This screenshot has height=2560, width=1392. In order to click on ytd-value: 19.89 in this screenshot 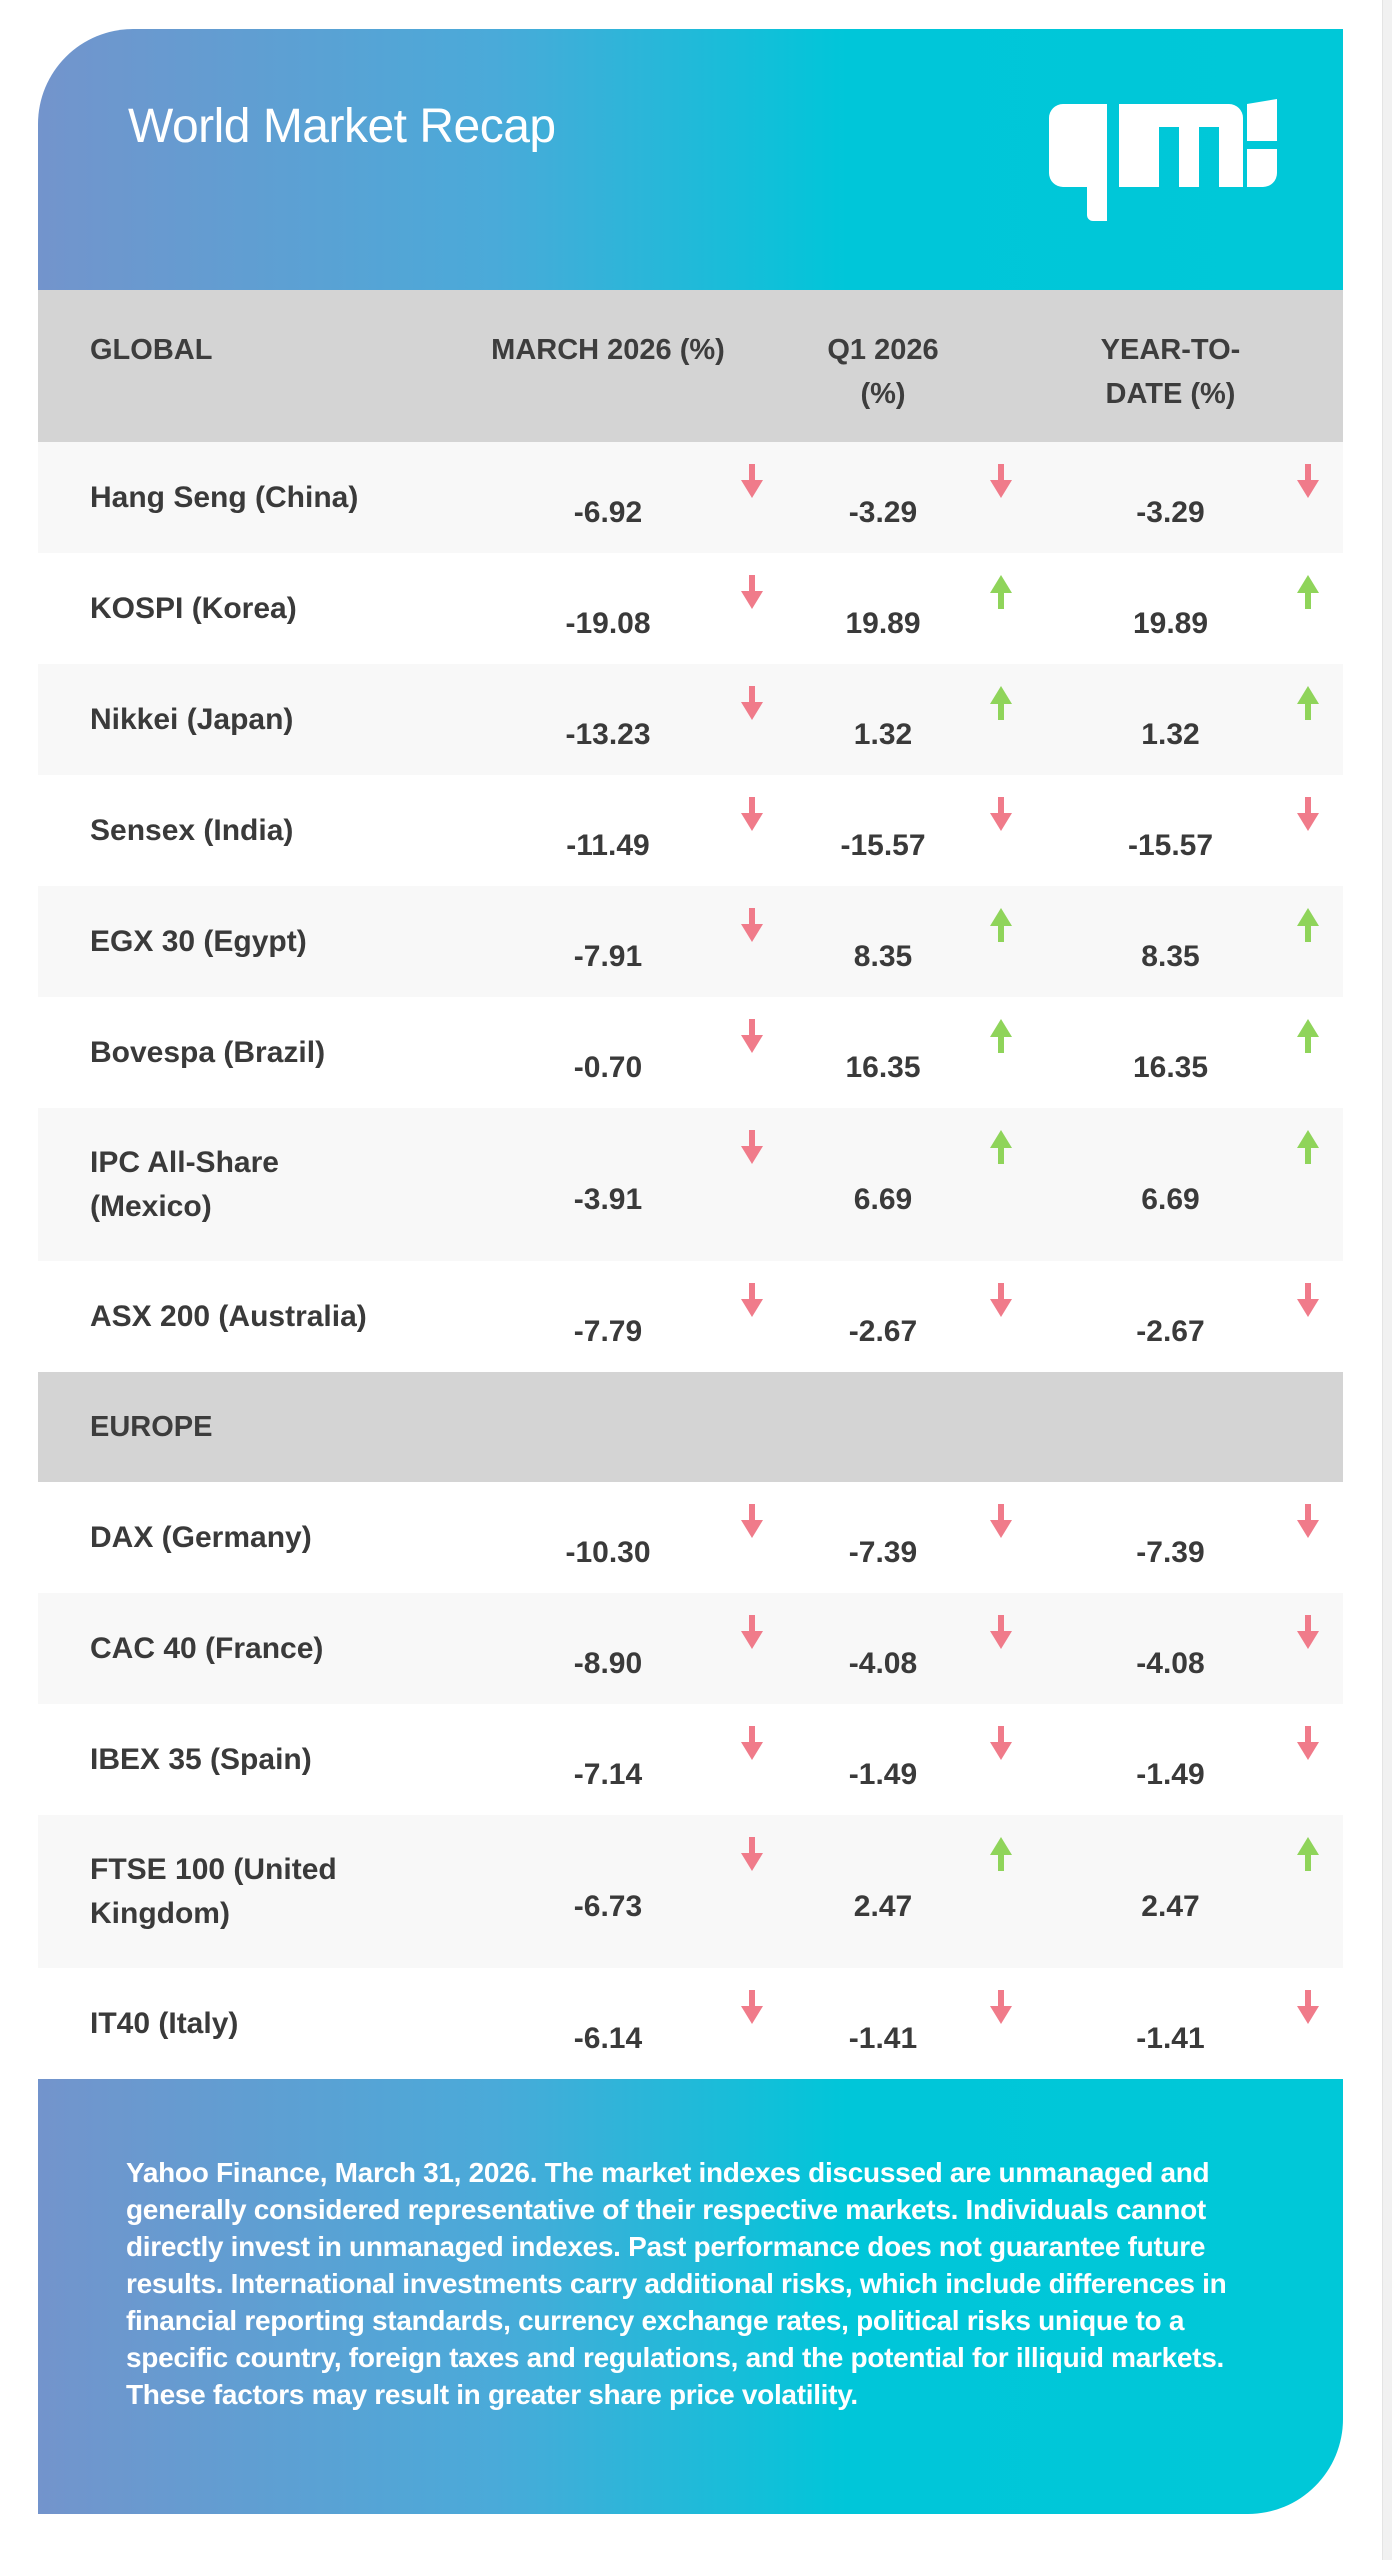, I will do `click(1170, 623)`.